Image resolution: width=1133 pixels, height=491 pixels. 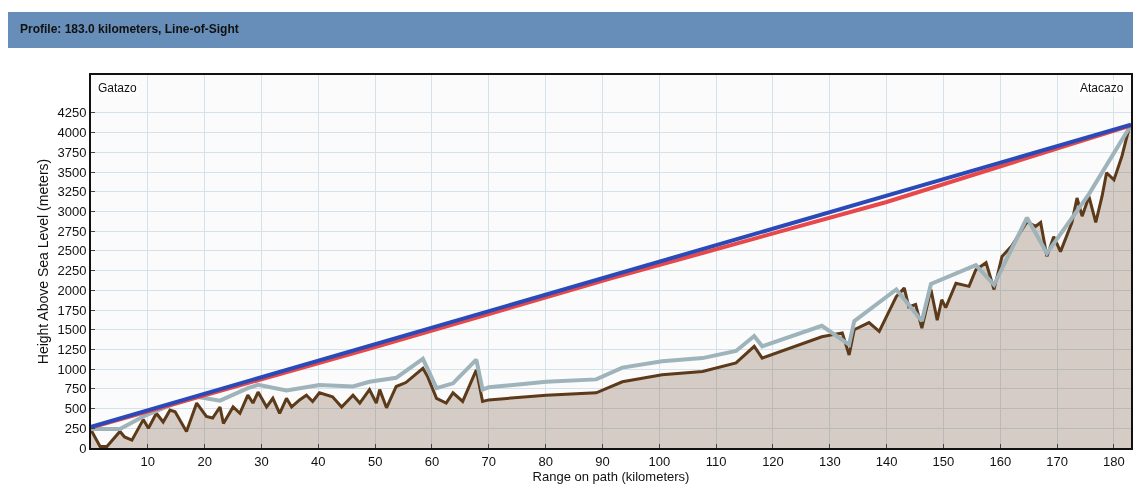 I want to click on x-tick-label: 90, so click(x=602, y=461).